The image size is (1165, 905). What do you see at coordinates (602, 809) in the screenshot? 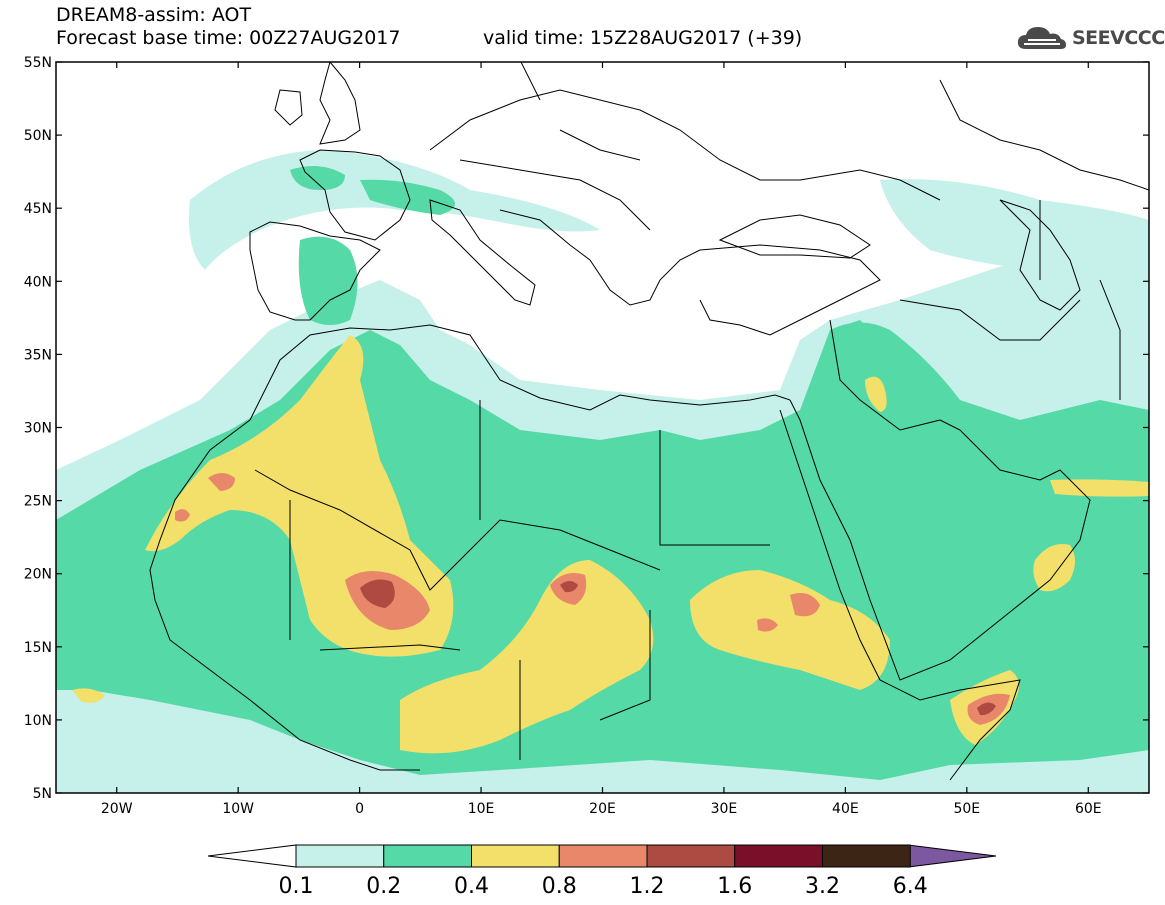
I see `lon-label: 20E` at bounding box center [602, 809].